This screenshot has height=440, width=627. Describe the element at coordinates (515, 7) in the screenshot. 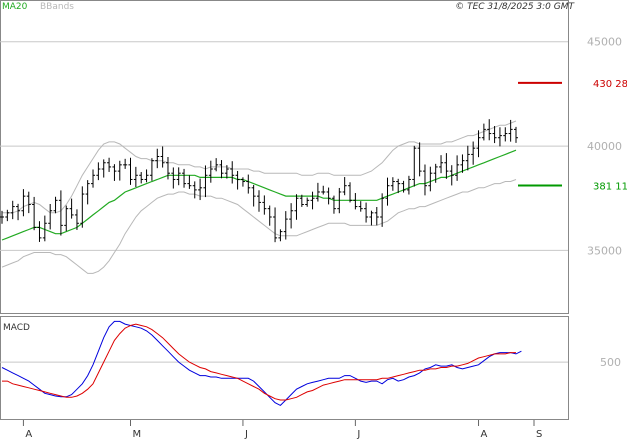

I see `copyright: © TEC 31/8/2025 3:0 GMT` at that location.